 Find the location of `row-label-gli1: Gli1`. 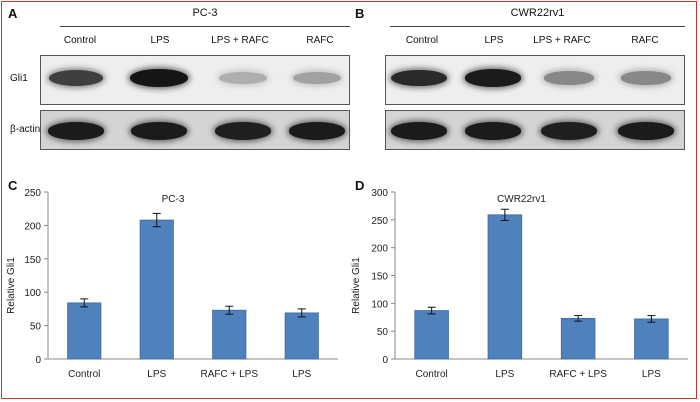

row-label-gli1: Gli1 is located at coordinates (19, 78).